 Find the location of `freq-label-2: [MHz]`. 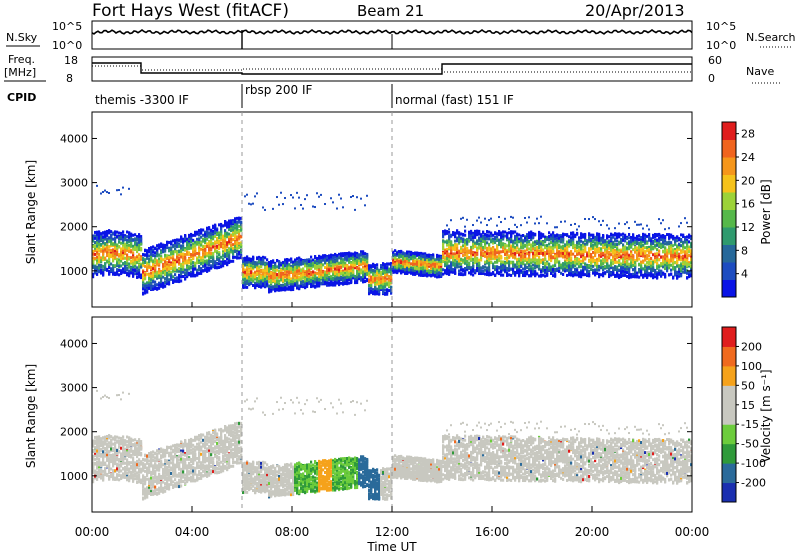

freq-label-2: [MHz] is located at coordinates (20, 72).